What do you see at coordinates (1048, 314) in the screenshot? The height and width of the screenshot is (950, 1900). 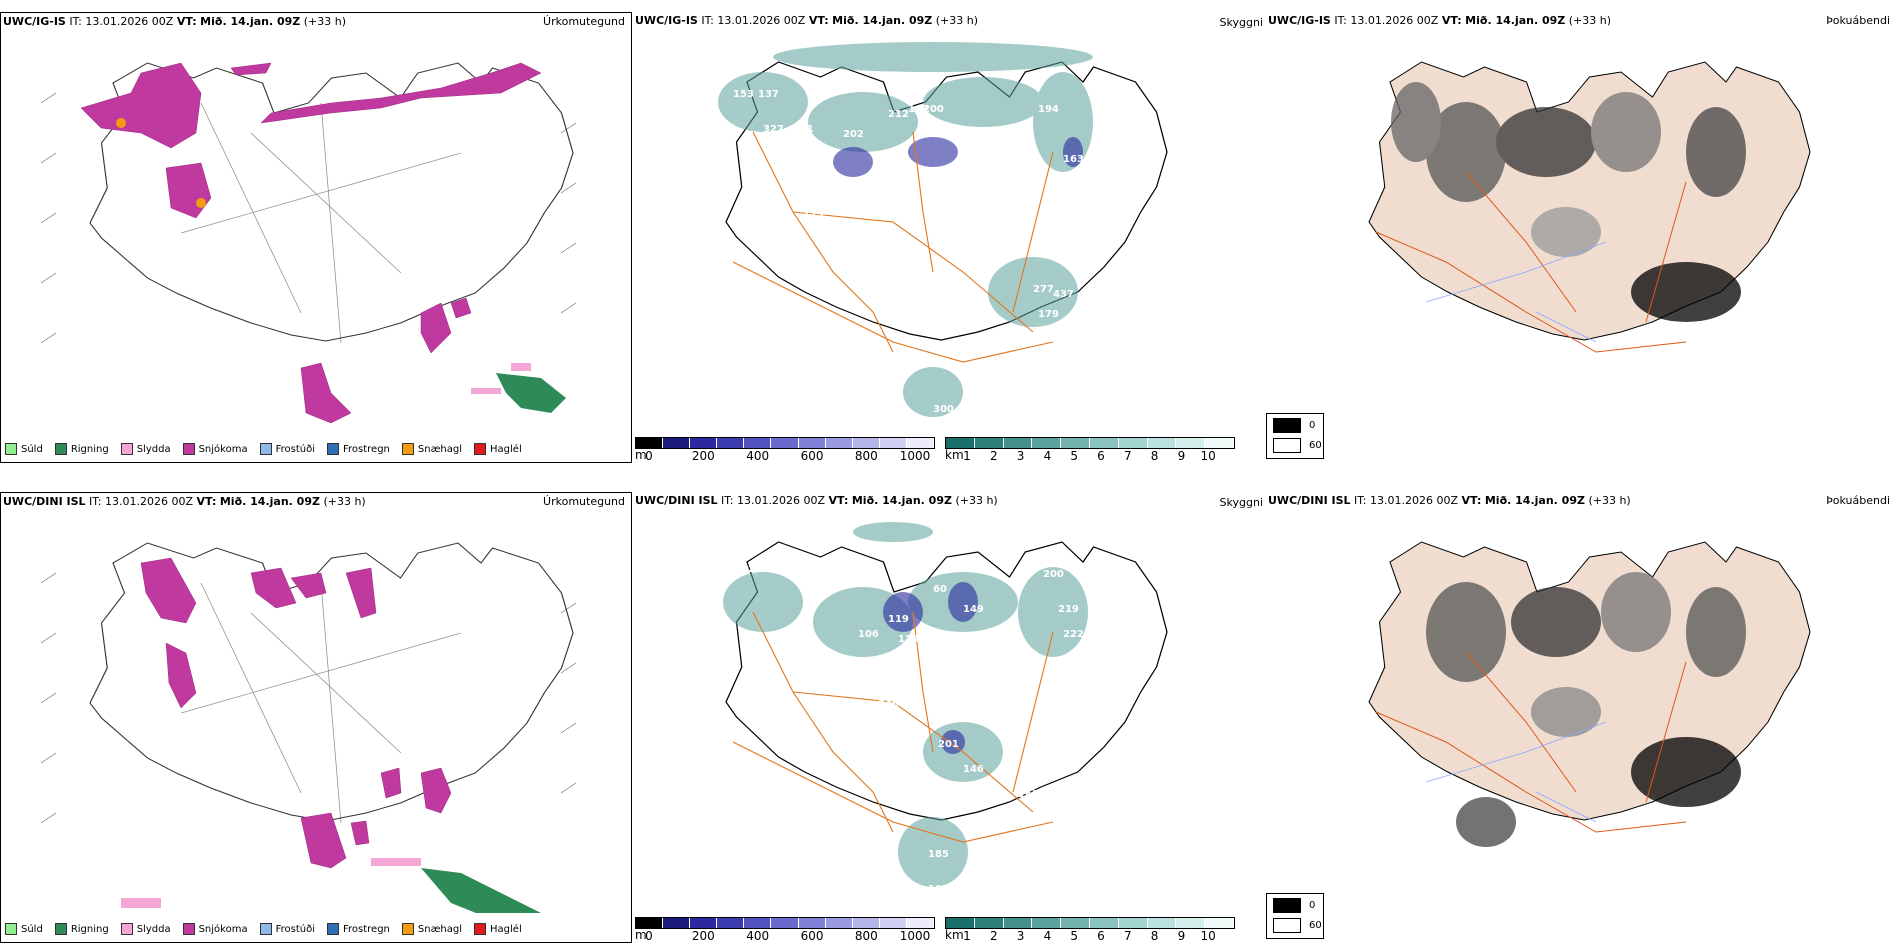 I see `visibility-value-label: 179` at bounding box center [1048, 314].